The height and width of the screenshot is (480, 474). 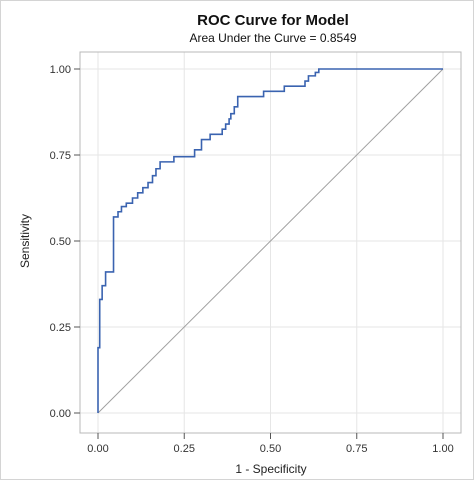 What do you see at coordinates (25, 241) in the screenshot?
I see `y-axis-label: Sensitivity` at bounding box center [25, 241].